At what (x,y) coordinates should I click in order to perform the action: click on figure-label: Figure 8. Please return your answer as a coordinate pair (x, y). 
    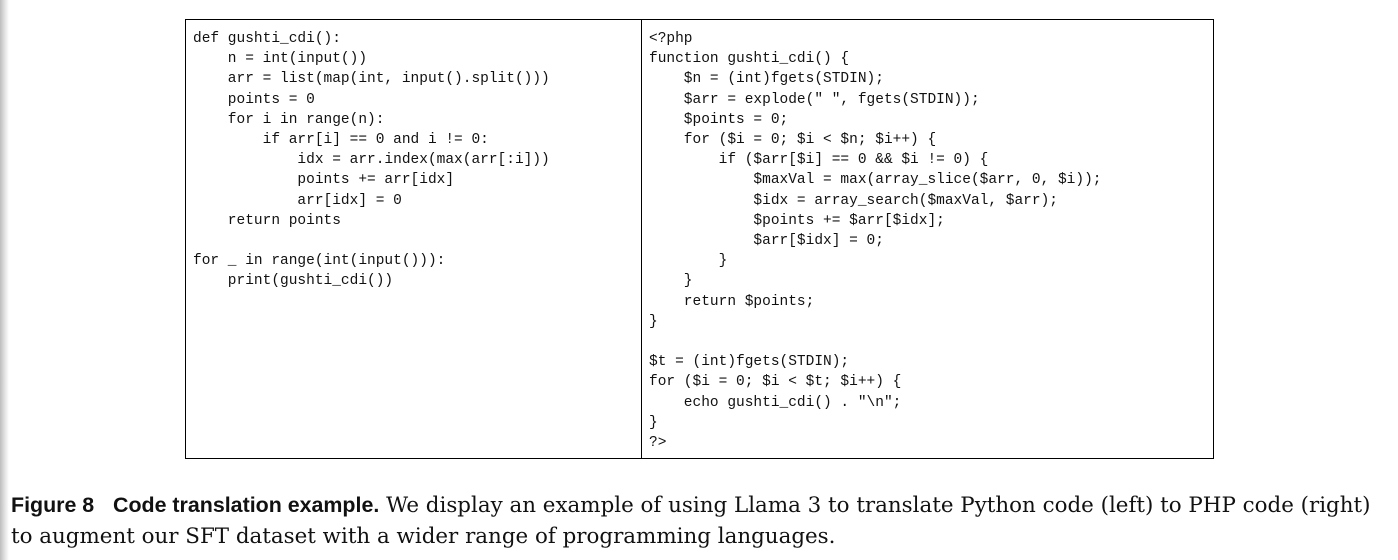
    Looking at the image, I should click on (53, 505).